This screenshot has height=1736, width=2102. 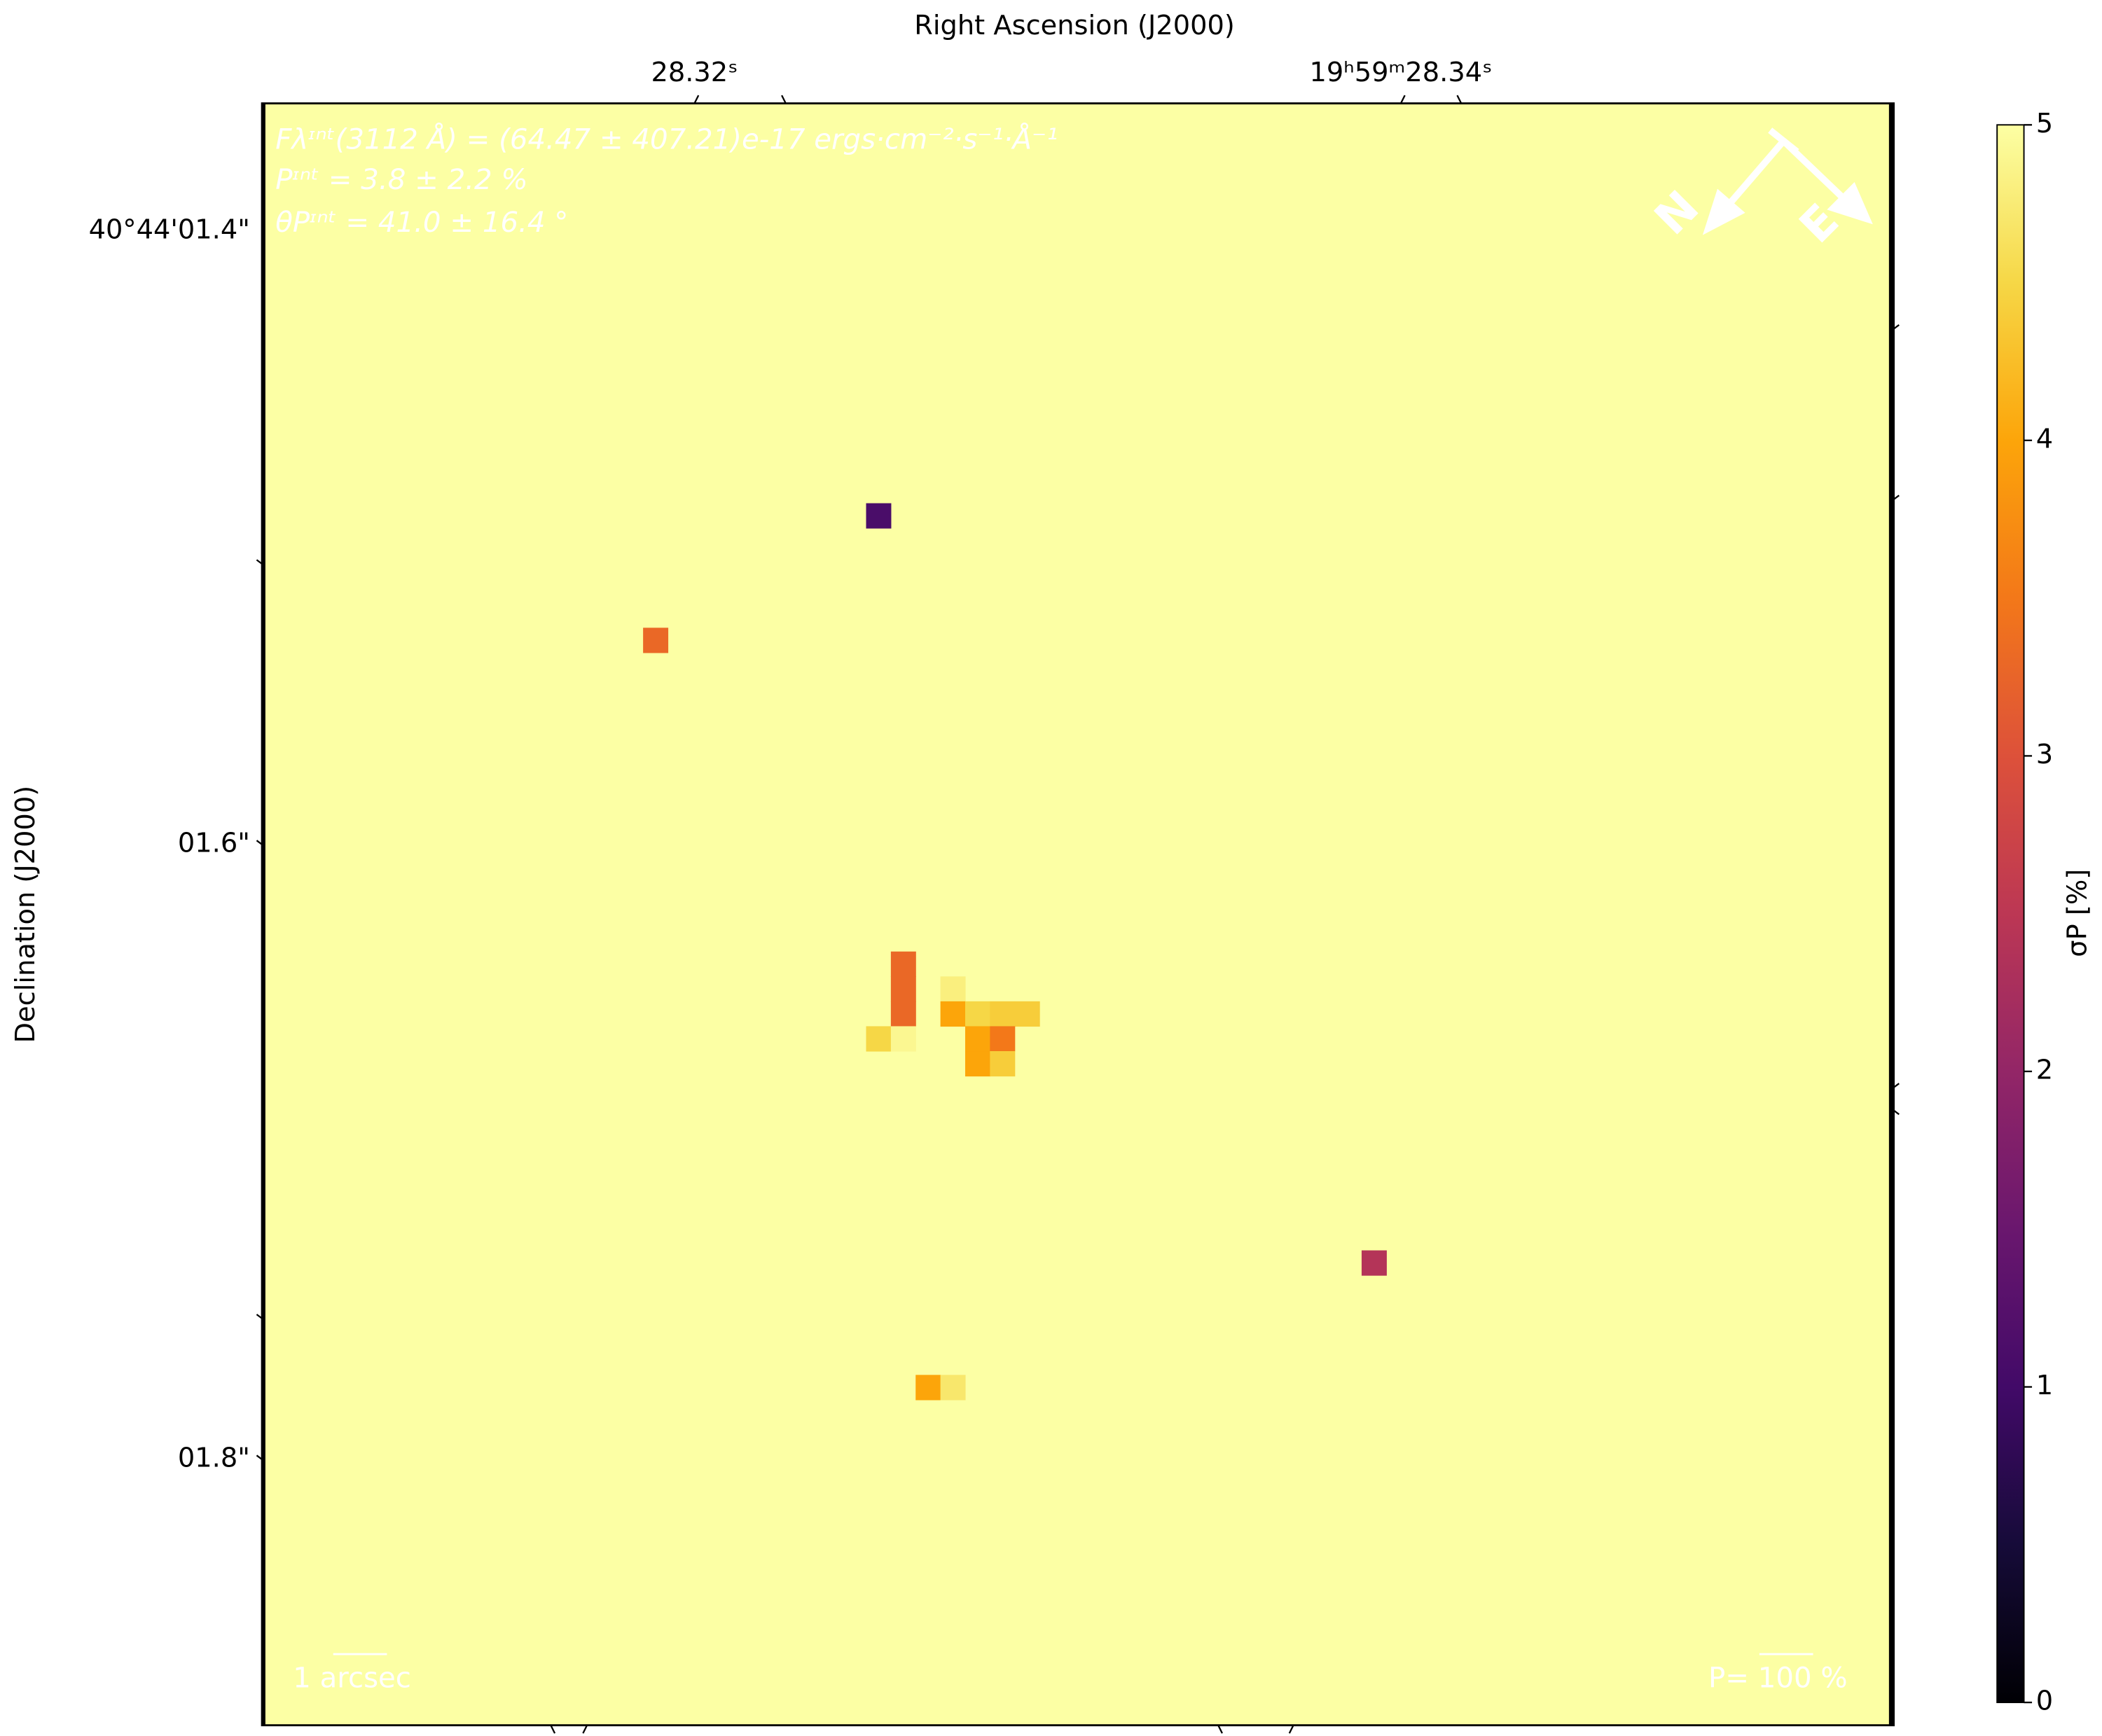 What do you see at coordinates (401, 180) in the screenshot?
I see `annotation: Pᶦⁿᵗ = 3.8 ± 2.2 %` at bounding box center [401, 180].